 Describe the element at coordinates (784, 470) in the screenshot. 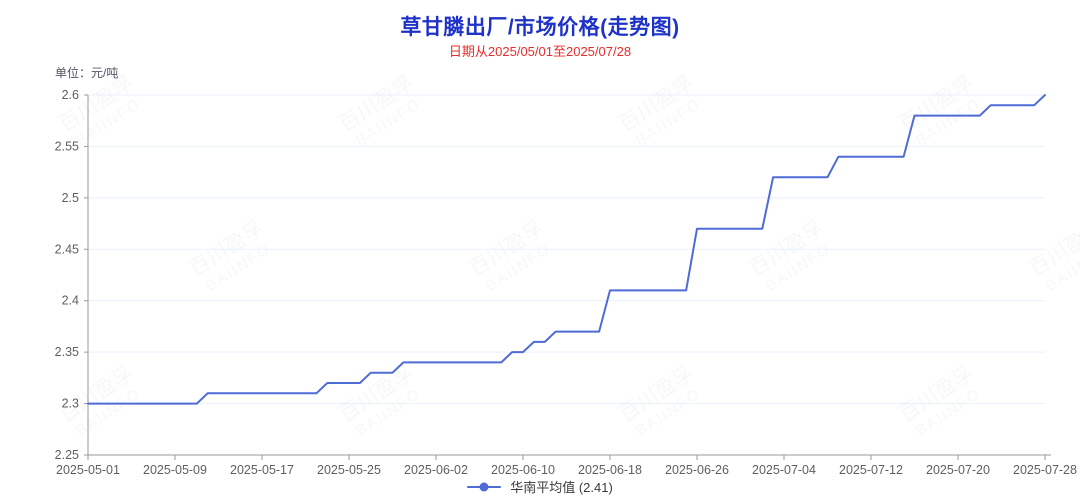

I see `svg-text: 2025-07-04` at that location.